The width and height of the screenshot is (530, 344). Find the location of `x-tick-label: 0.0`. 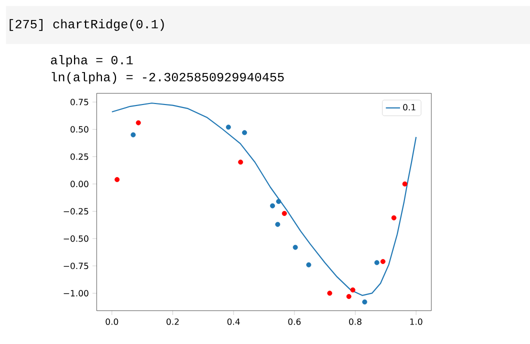

x-tick-label: 0.0 is located at coordinates (112, 321).